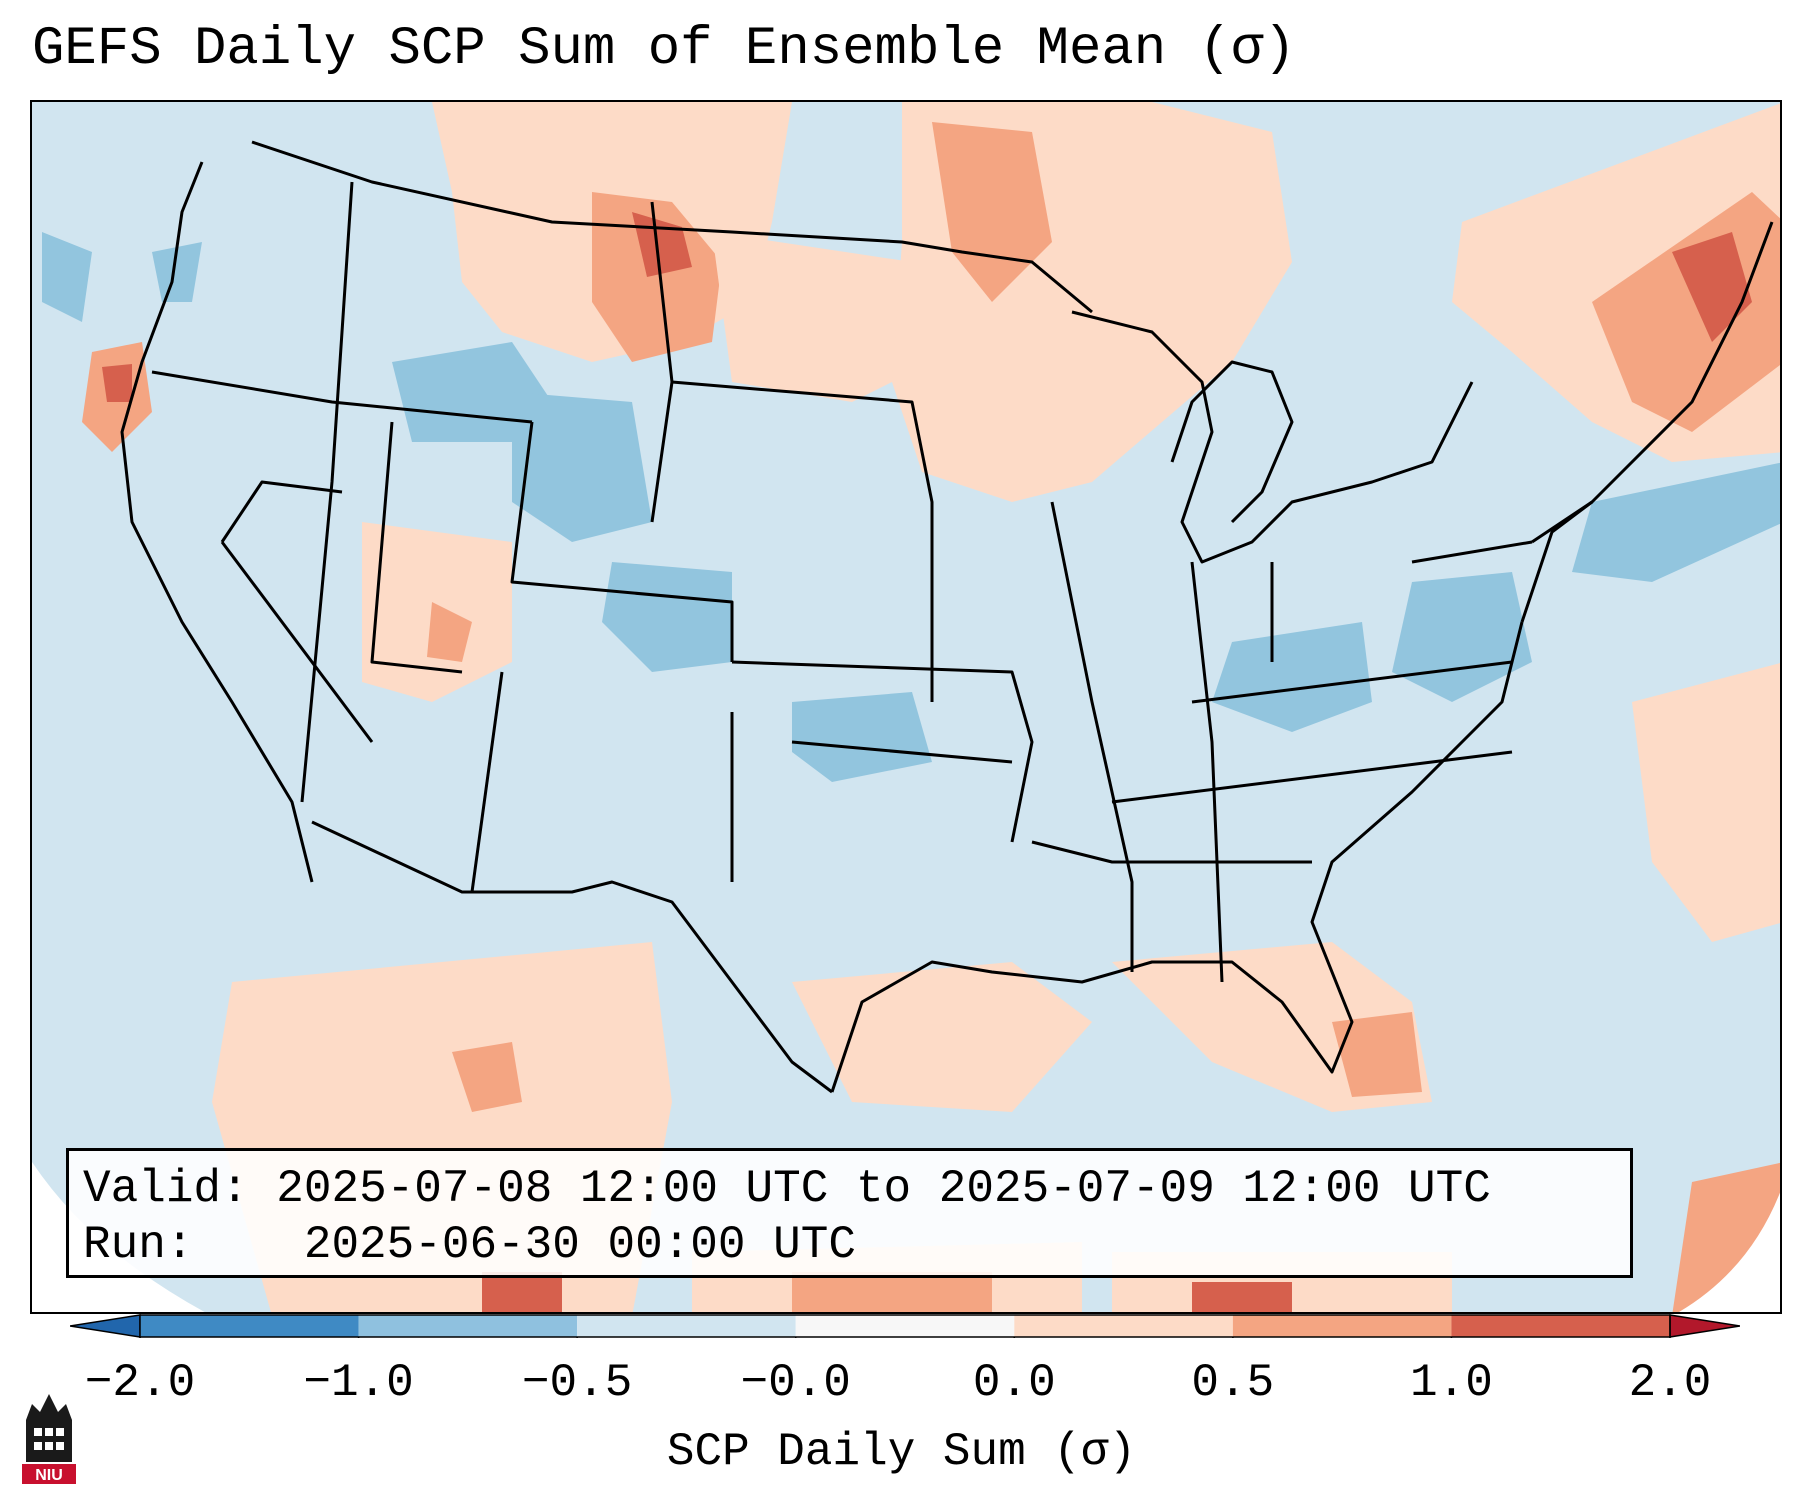  What do you see at coordinates (117, 383) in the screenshot?
I see `positive-region-oregon-peak` at bounding box center [117, 383].